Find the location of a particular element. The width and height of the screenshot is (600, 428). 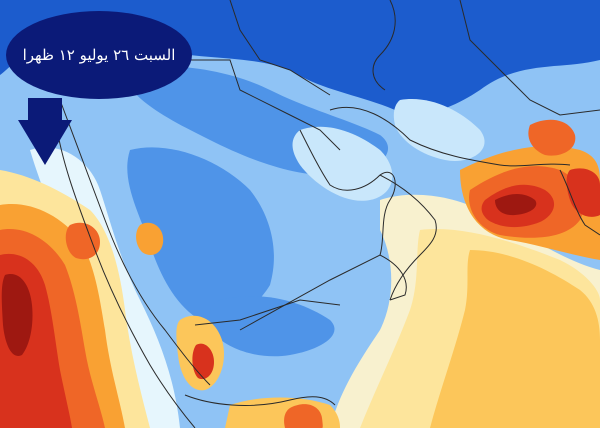

south-border is located at coordinates (323, 292).